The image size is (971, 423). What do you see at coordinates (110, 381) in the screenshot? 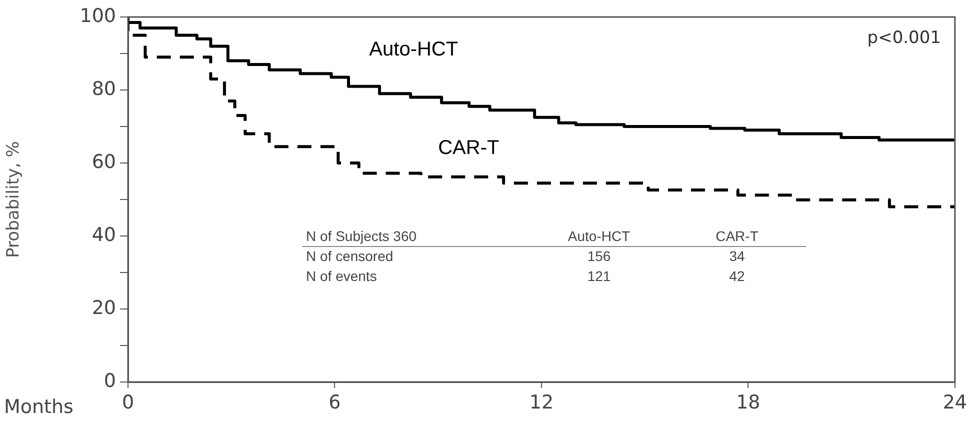
I see `y-tick-label: 0` at bounding box center [110, 381].